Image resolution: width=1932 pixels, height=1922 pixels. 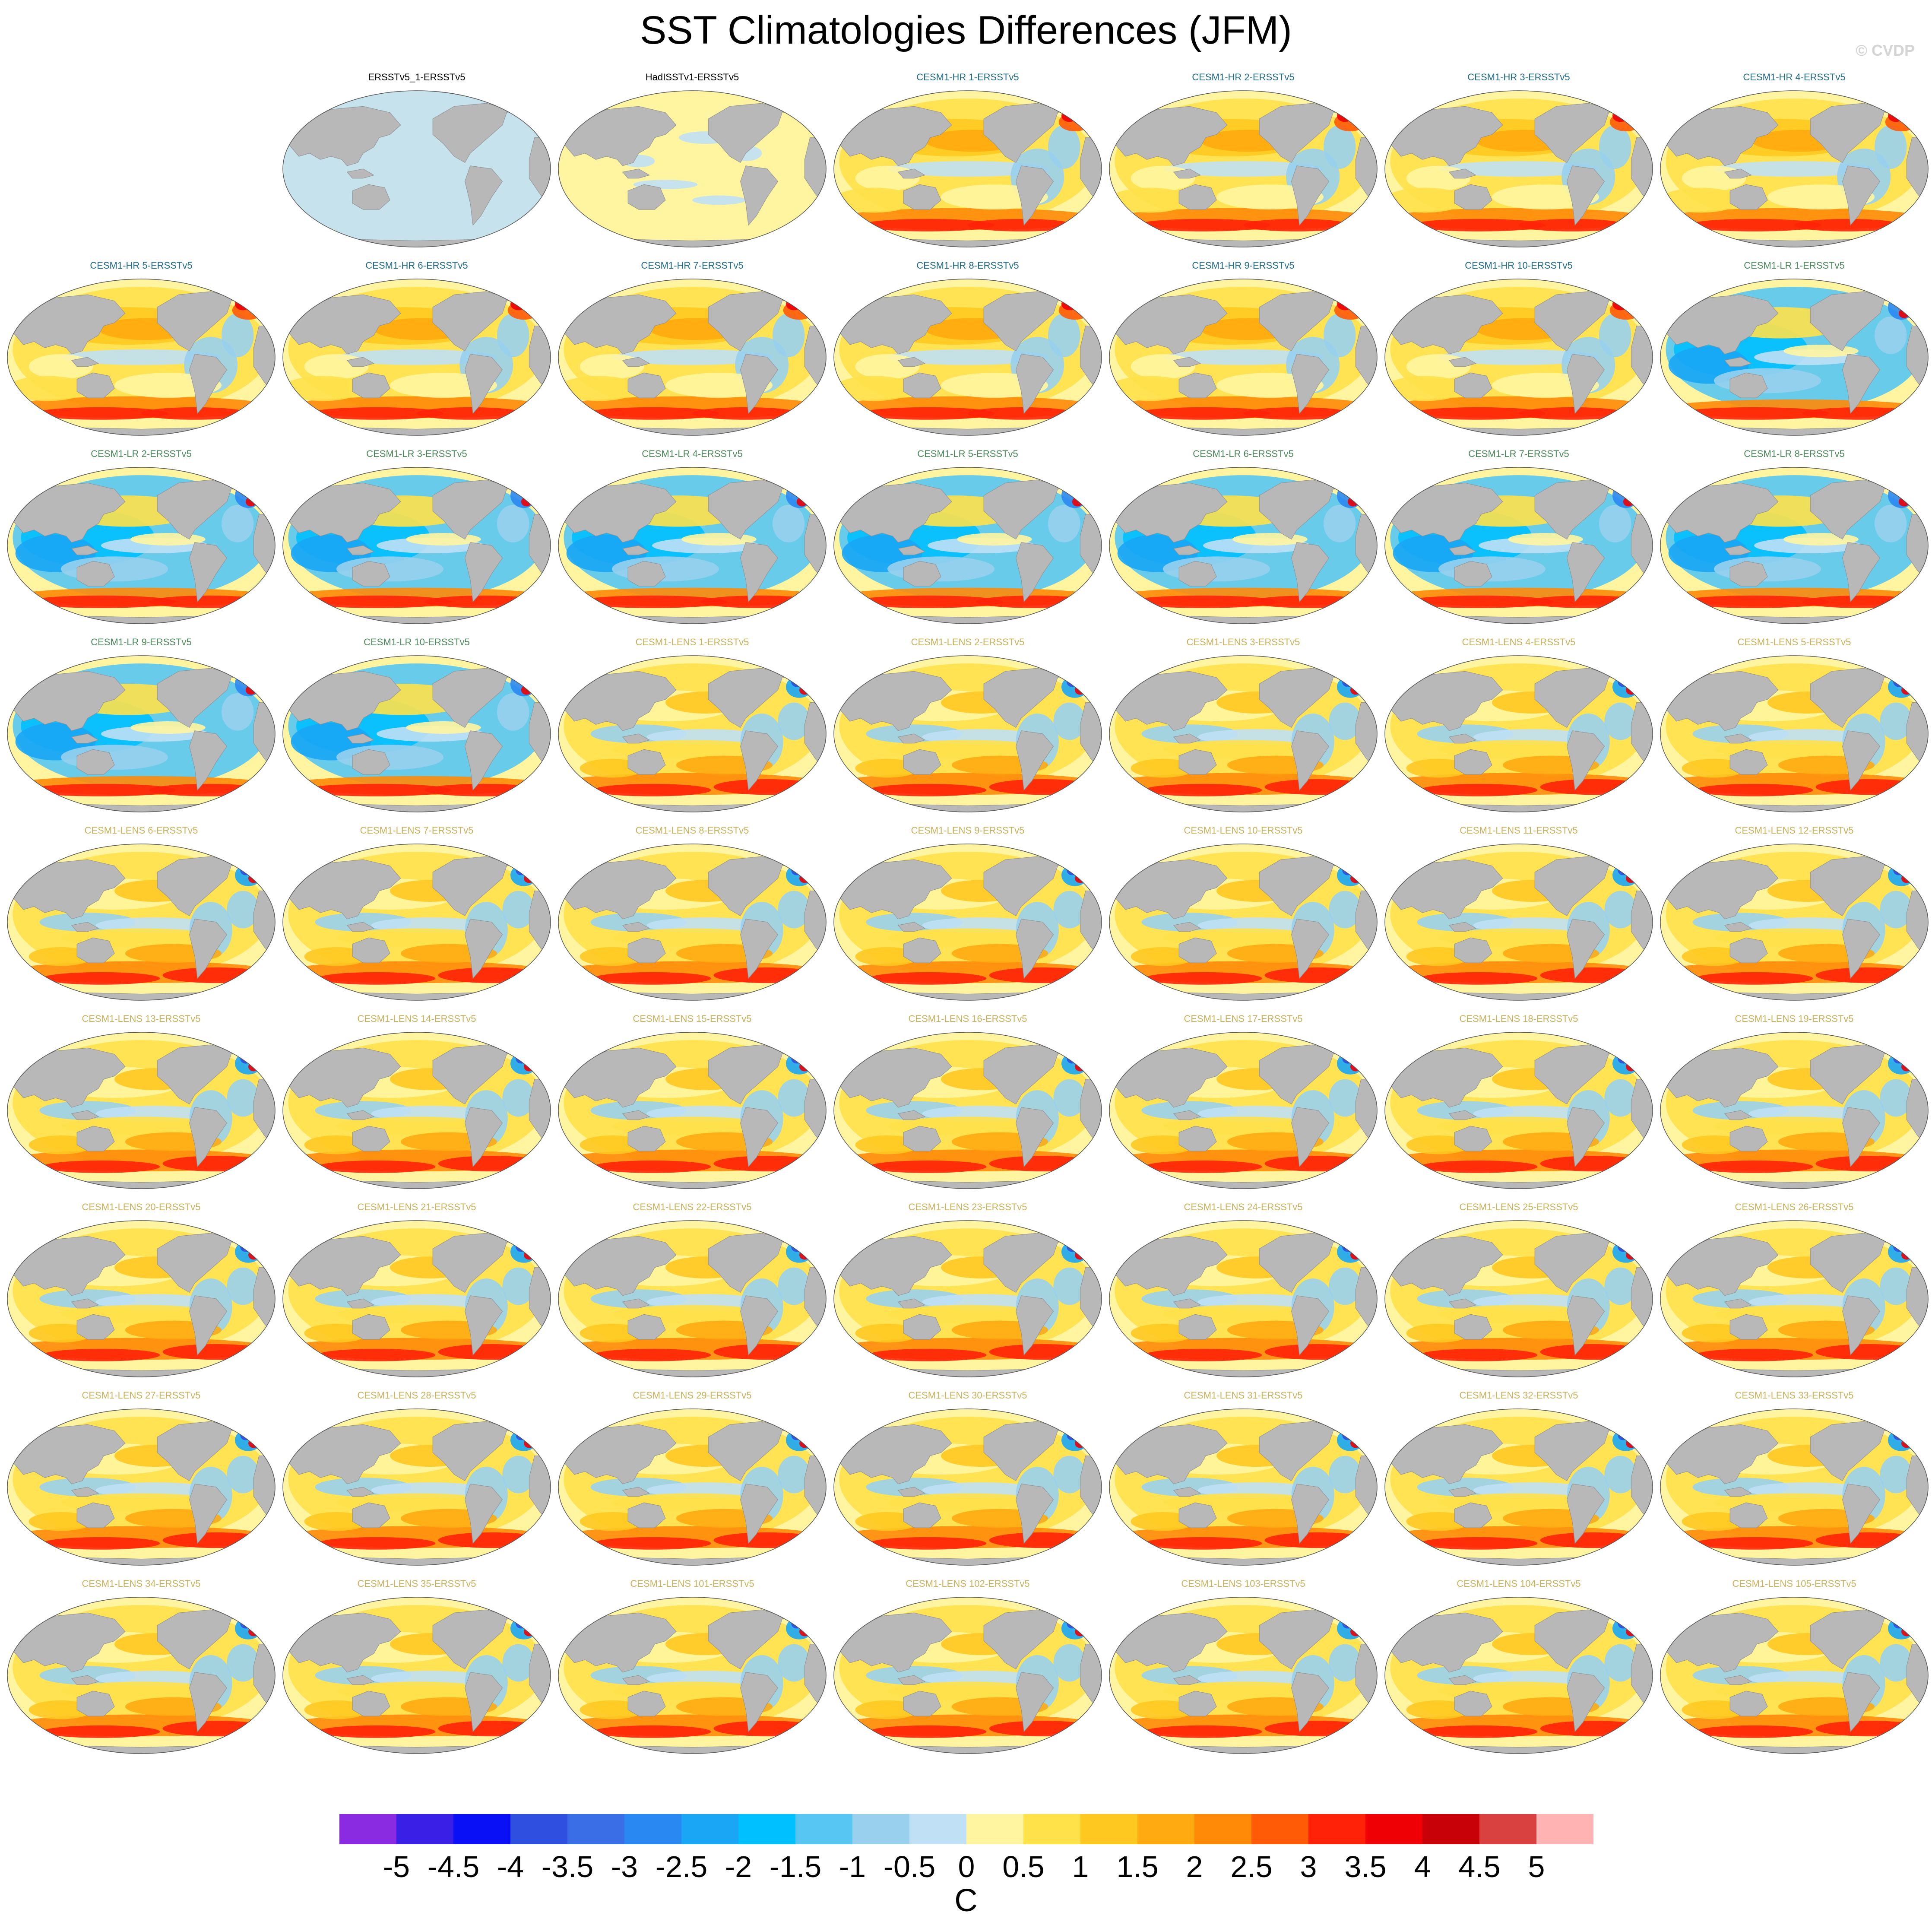 I want to click on map-outline, so click(x=417, y=922).